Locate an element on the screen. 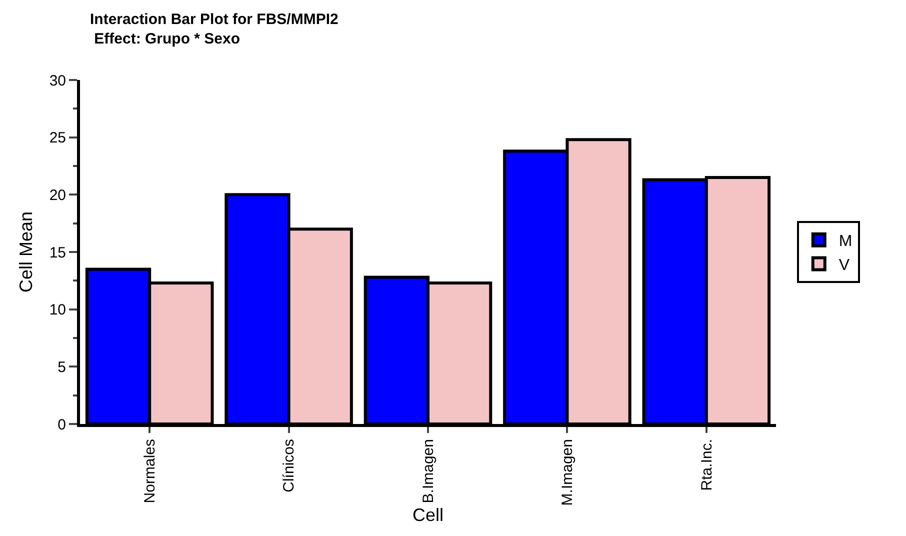 Image resolution: width=906 pixels, height=536 pixels. y-tick-label: 25 is located at coordinates (57, 138).